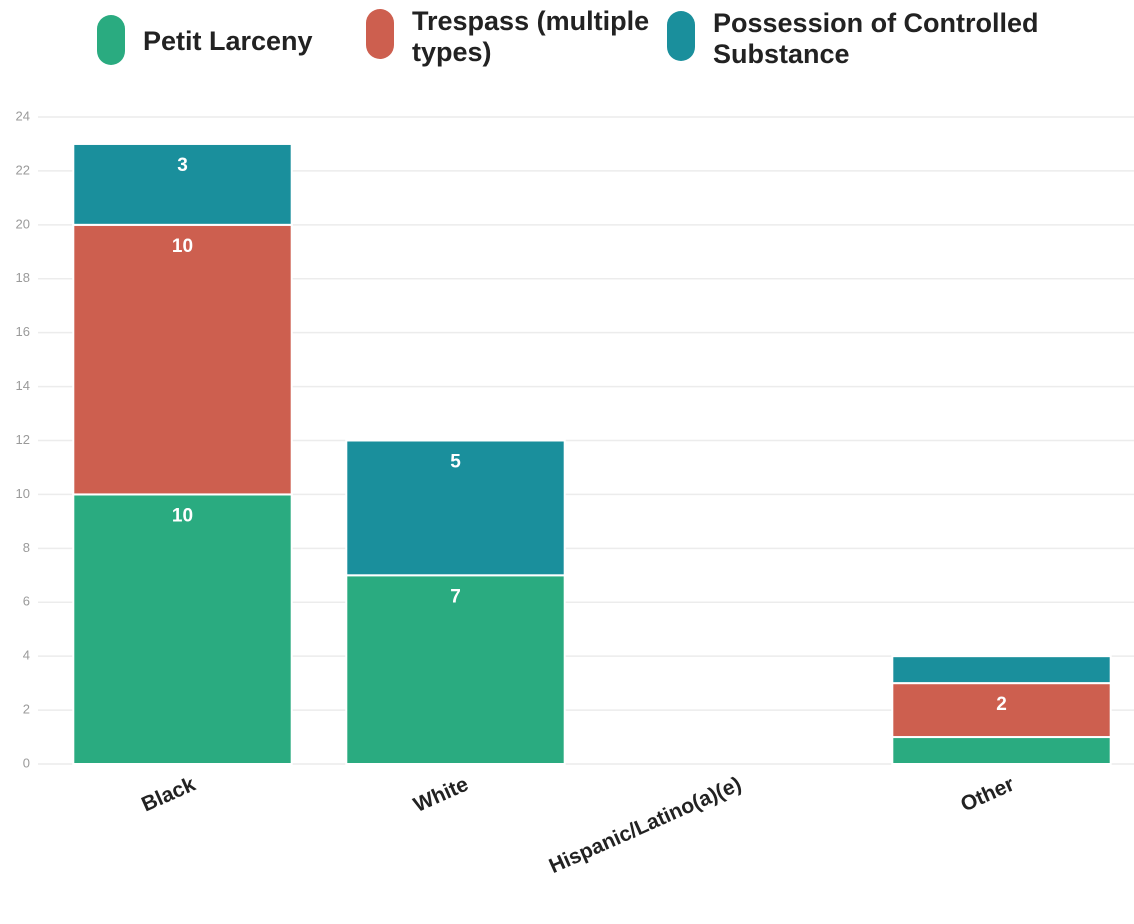  Describe the element at coordinates (23, 439) in the screenshot. I see `y-tick-label: 12` at that location.